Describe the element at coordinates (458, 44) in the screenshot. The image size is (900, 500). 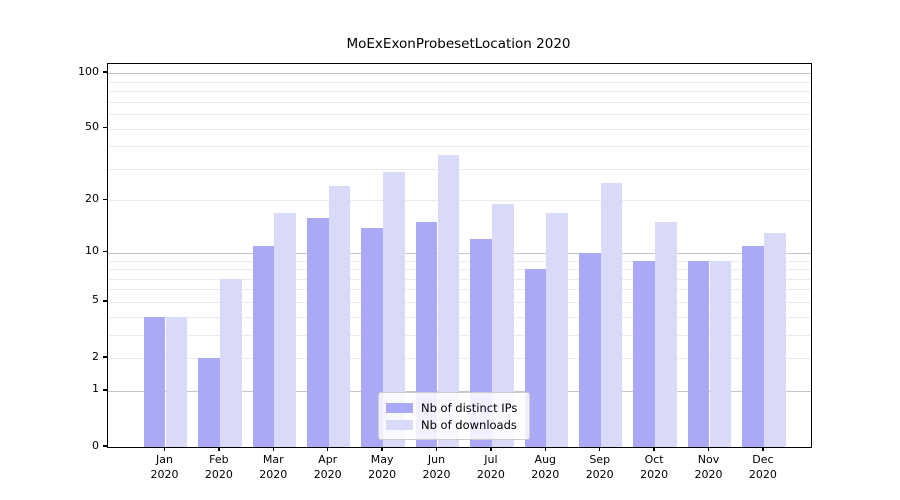
I see `chart-title: MoExExonProbesetLocation 2020` at that location.